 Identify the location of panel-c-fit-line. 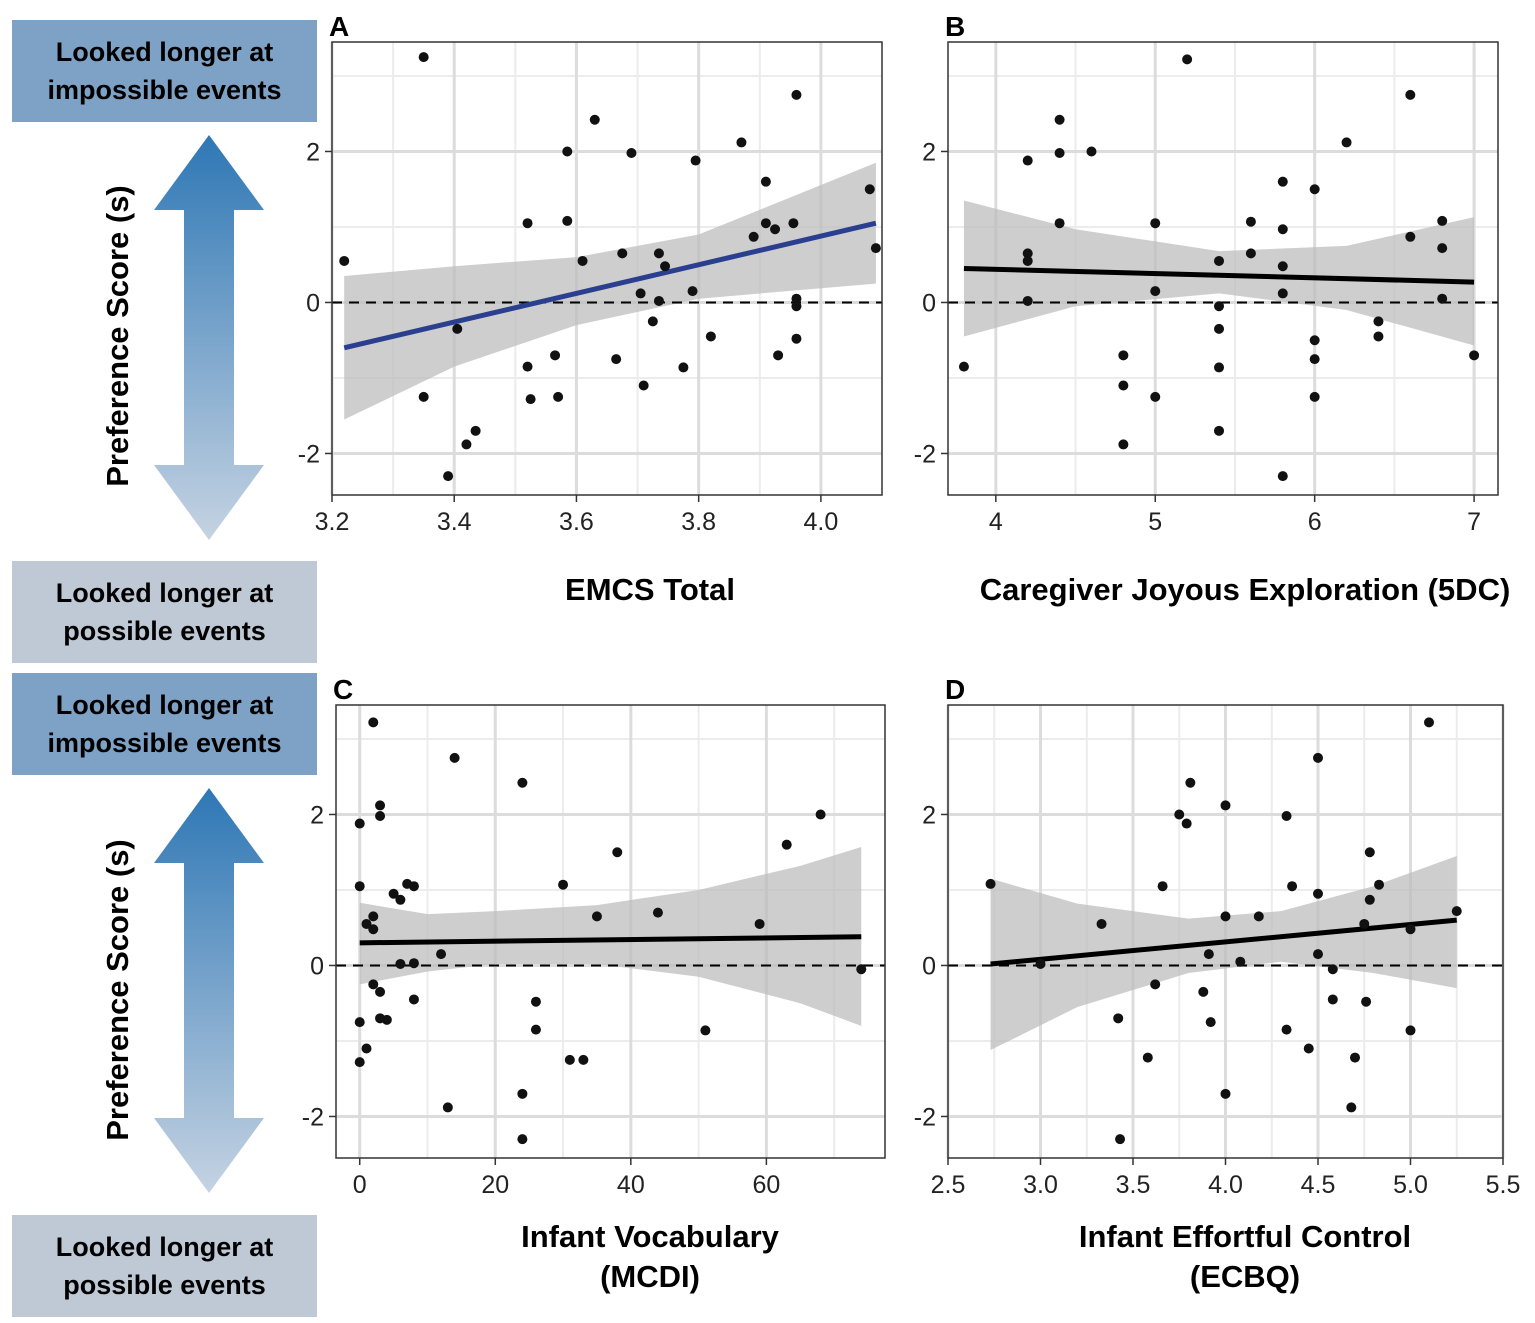
(610, 940).